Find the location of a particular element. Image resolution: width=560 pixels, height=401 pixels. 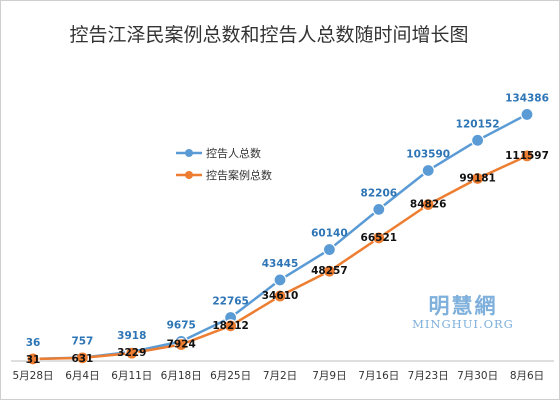

data-label-people: 3918 is located at coordinates (131, 336).